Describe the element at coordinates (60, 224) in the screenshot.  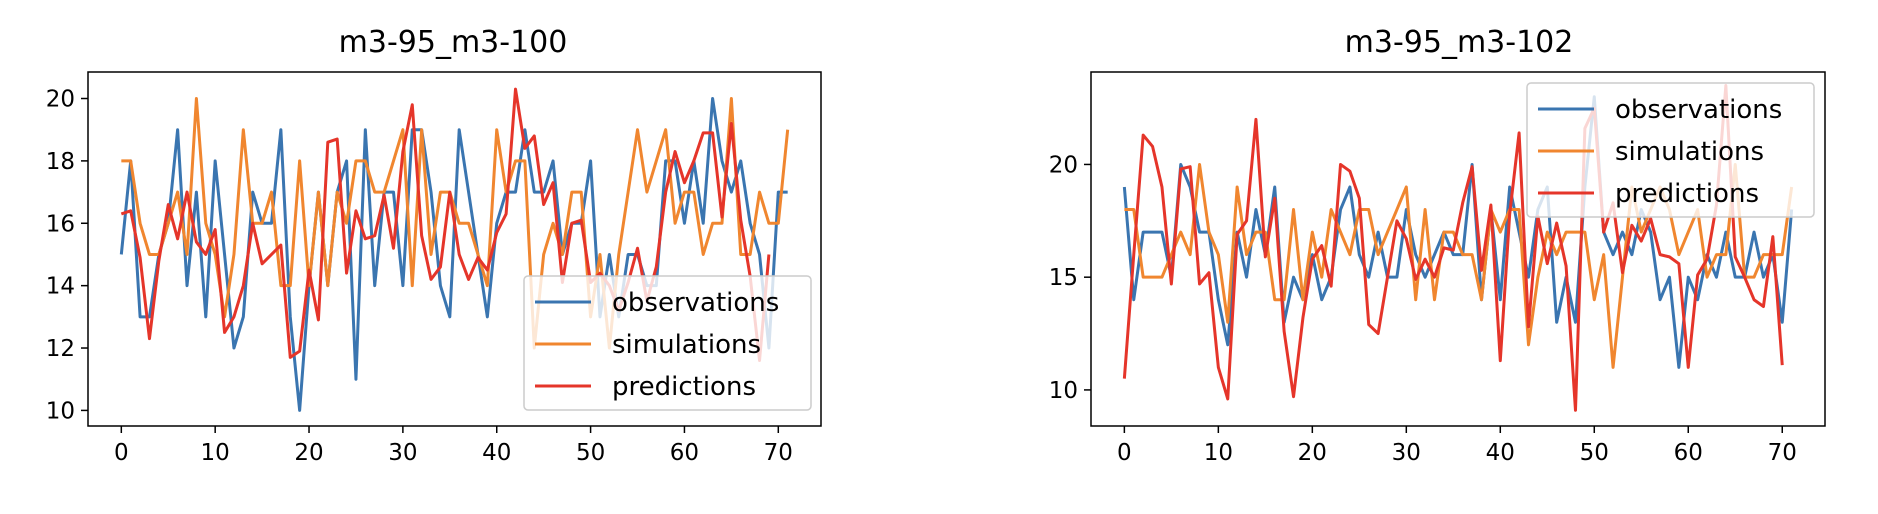
I see `y-tick-label: 16` at that location.